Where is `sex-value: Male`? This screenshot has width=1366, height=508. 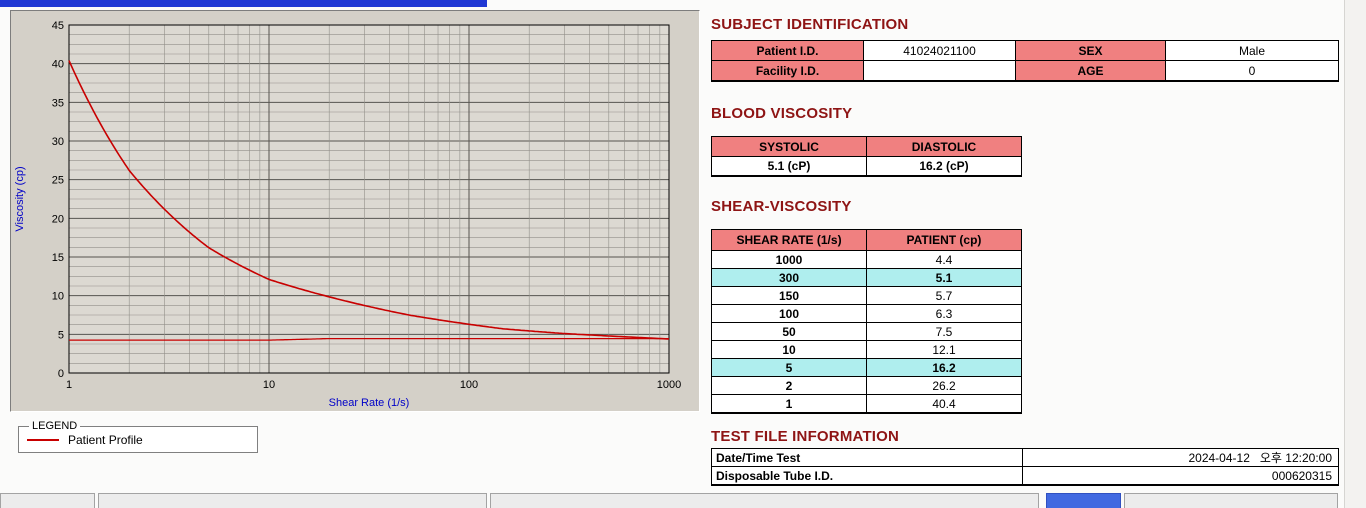
sex-value: Male is located at coordinates (1252, 50).